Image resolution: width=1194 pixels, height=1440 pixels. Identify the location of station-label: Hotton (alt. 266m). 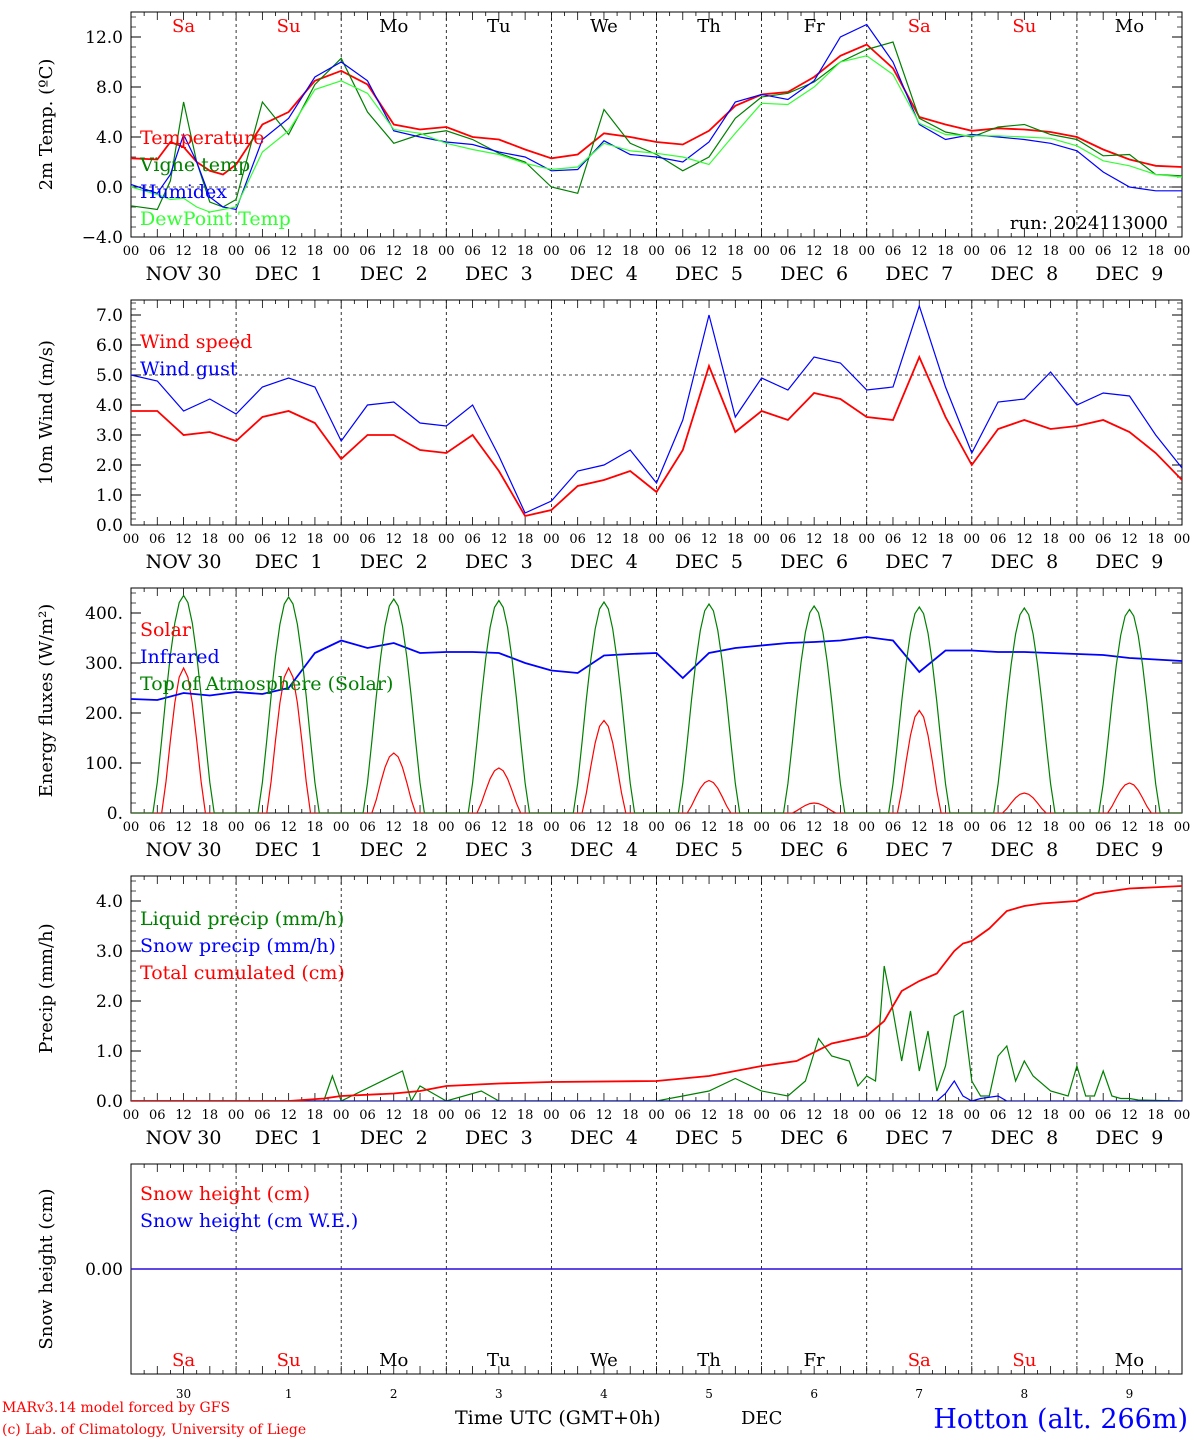
(1060, 1419).